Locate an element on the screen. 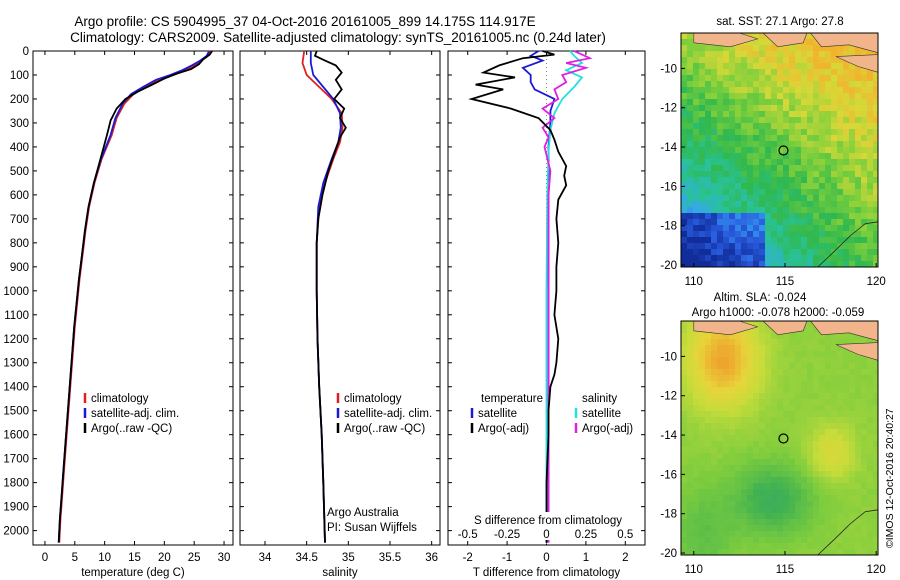 Image resolution: width=900 pixels, height=580 pixels. depth-tick-label: 700 is located at coordinates (19, 220).